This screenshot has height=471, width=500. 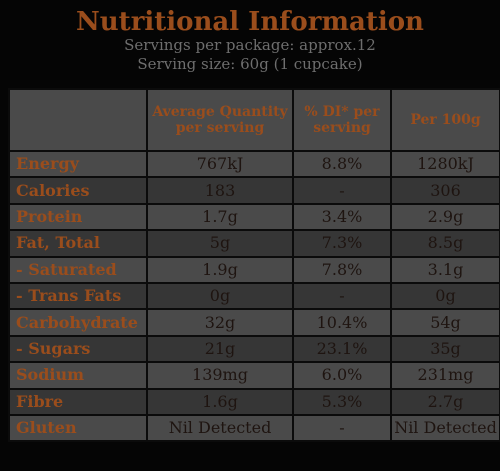 I want to click on table-row: Calories 183-306, so click(x=254, y=190).